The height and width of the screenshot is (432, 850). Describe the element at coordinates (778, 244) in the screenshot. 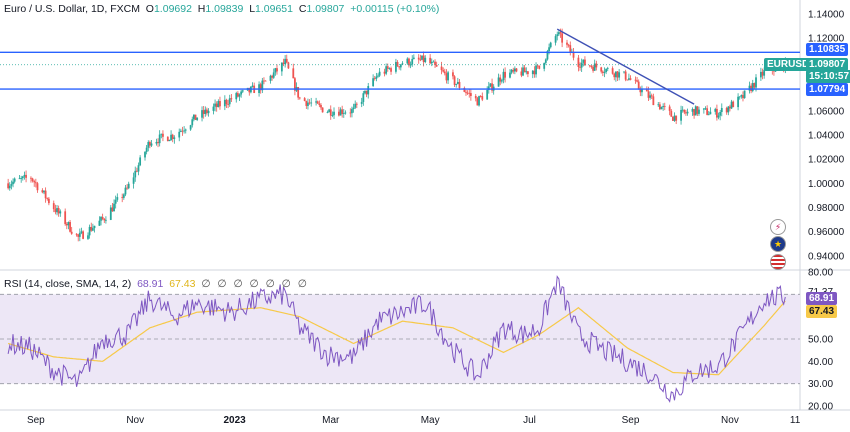

I see `eu-flag-icon: ★` at that location.